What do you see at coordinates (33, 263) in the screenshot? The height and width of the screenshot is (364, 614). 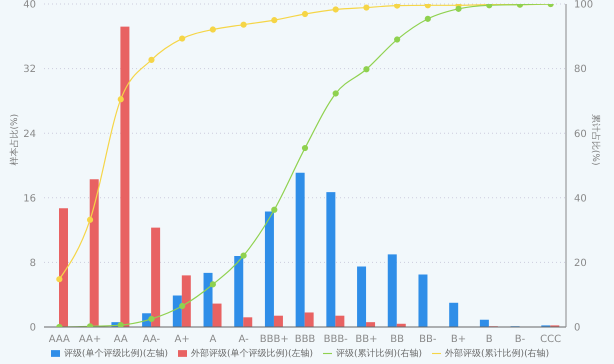 I see `y-tick-label: 8` at bounding box center [33, 263].